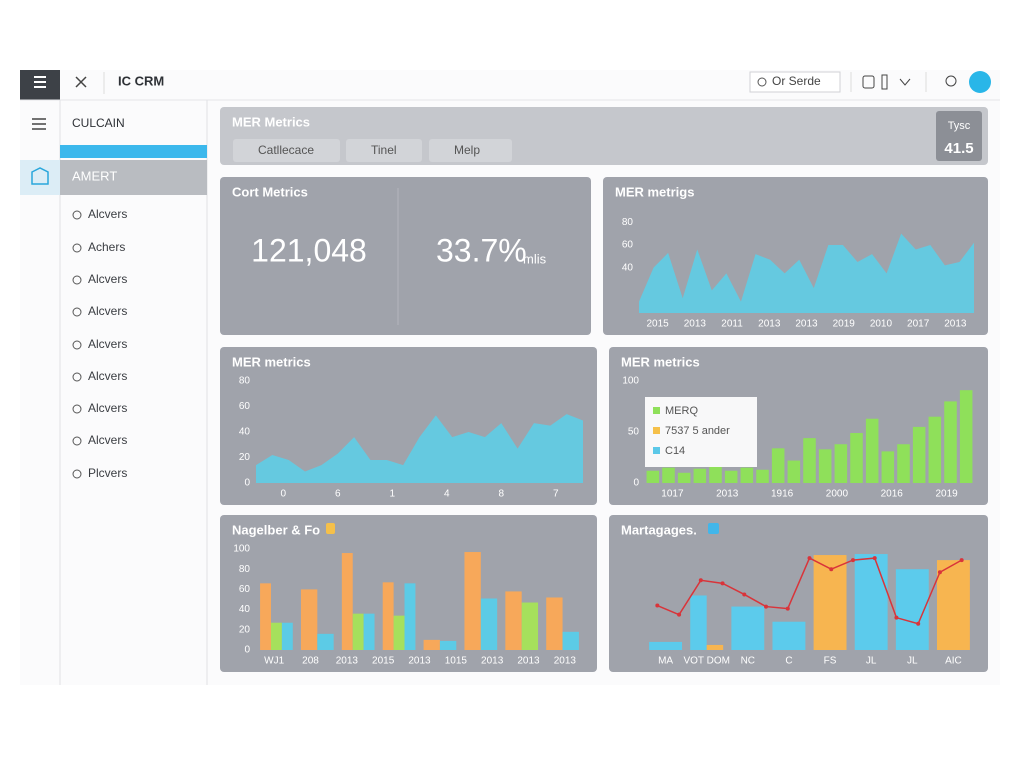  Describe the element at coordinates (392, 494) in the screenshot. I see `x-tick-label: 1` at that location.